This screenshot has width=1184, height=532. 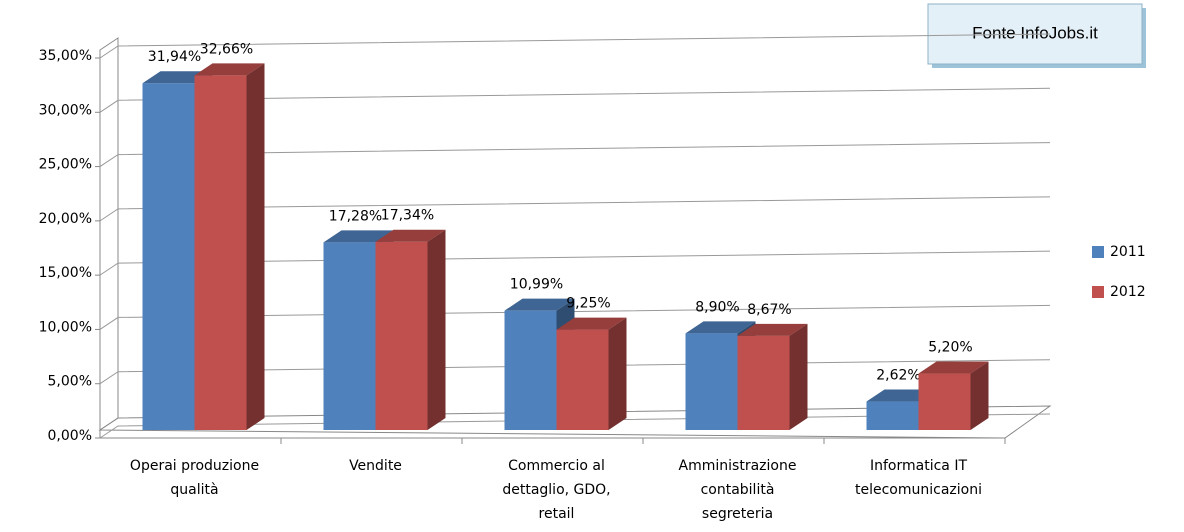 What do you see at coordinates (65, 110) in the screenshot?
I see `y-tick-label: 30,00%` at bounding box center [65, 110].